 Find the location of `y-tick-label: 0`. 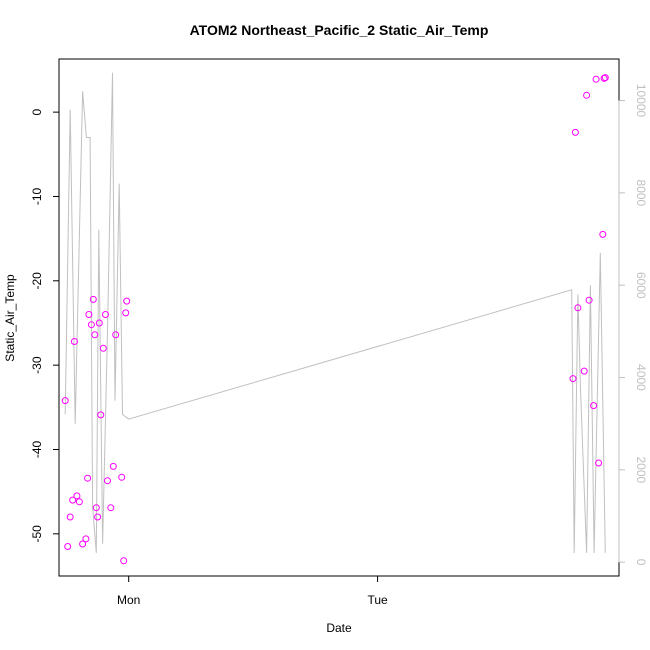

y-tick-label: 0 is located at coordinates (37, 111).